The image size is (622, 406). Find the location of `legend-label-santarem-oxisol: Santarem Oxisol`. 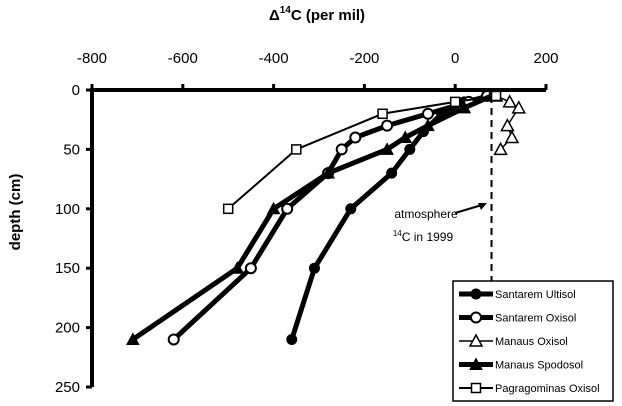

legend-label-santarem-oxisol: Santarem Oxisol is located at coordinates (535, 319).